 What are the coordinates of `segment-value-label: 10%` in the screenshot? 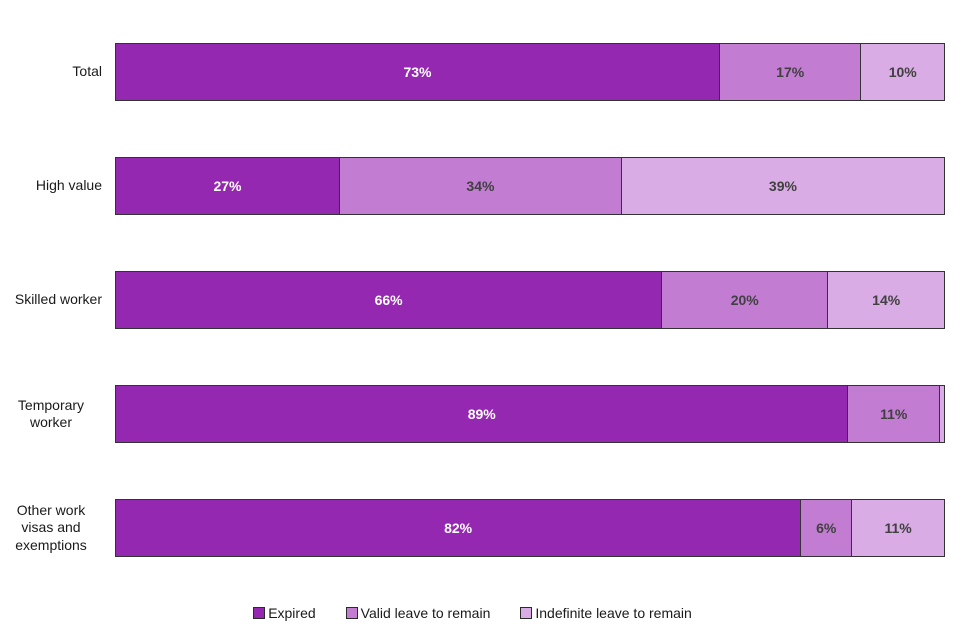 It's located at (902, 72).